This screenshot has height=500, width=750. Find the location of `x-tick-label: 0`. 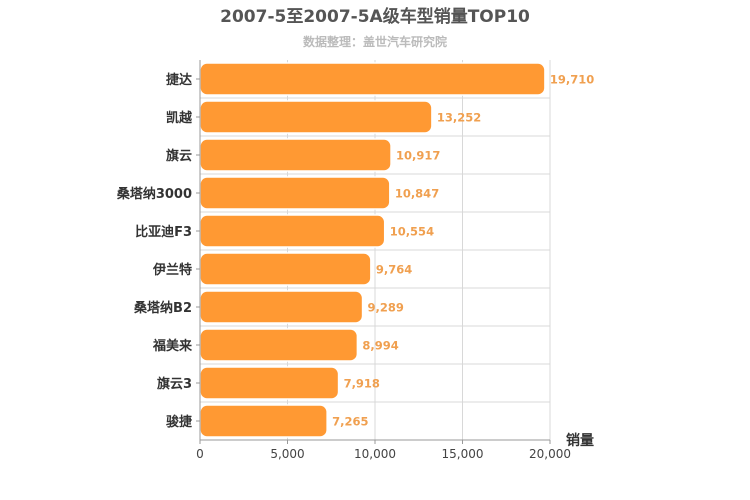

x-tick-label: 0 is located at coordinates (200, 454).